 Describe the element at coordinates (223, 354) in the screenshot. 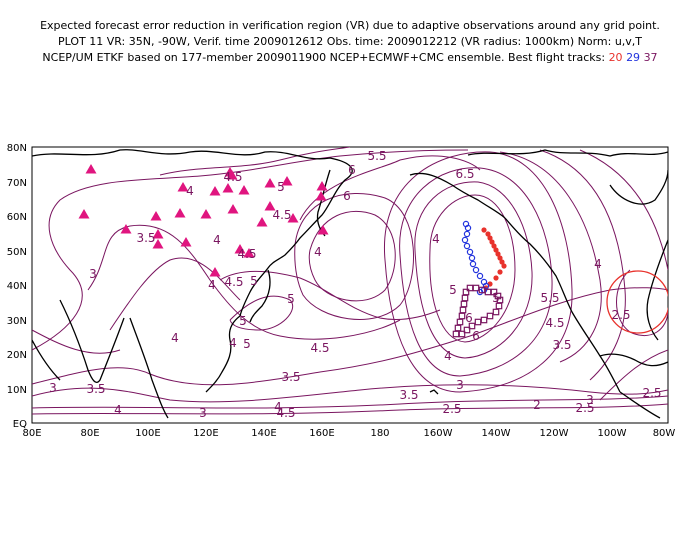

I see `coastline-east-asia` at that location.